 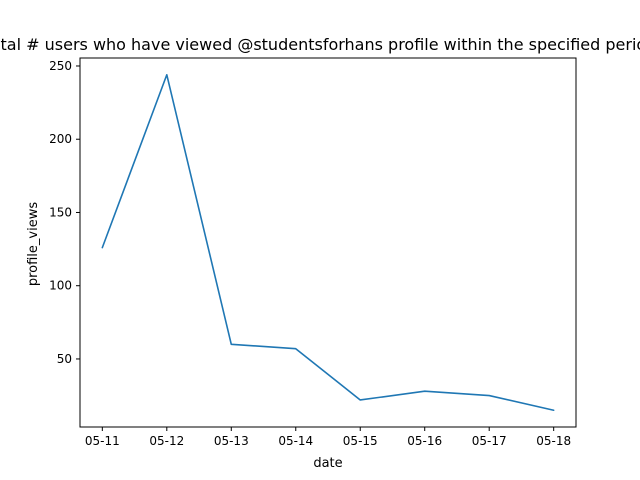 I want to click on x-tick-label: 05-15, so click(x=360, y=441).